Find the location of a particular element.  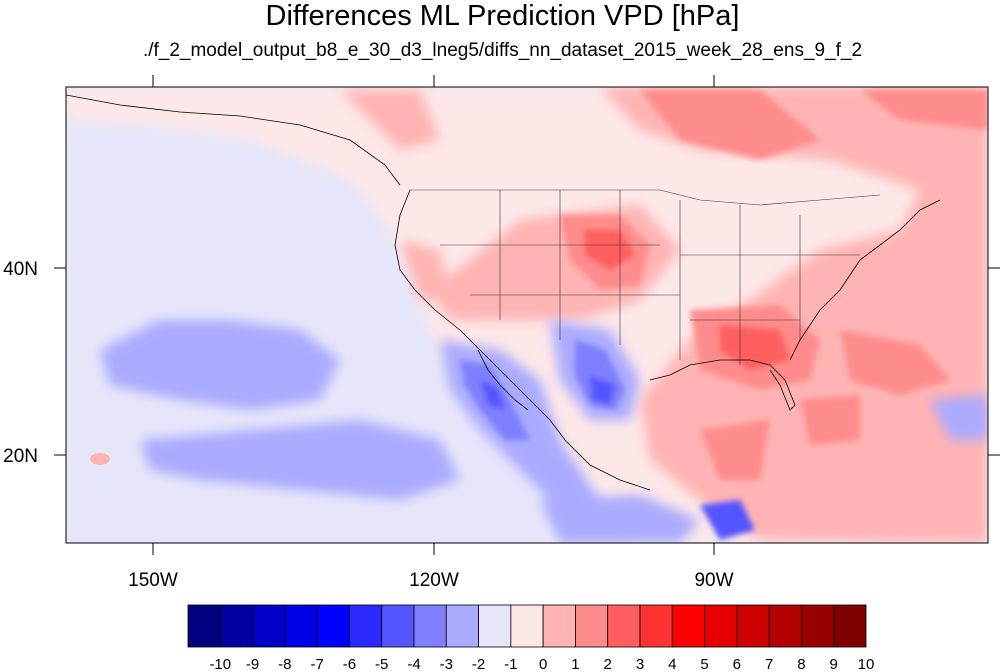

hawaii-island is located at coordinates (100, 459).